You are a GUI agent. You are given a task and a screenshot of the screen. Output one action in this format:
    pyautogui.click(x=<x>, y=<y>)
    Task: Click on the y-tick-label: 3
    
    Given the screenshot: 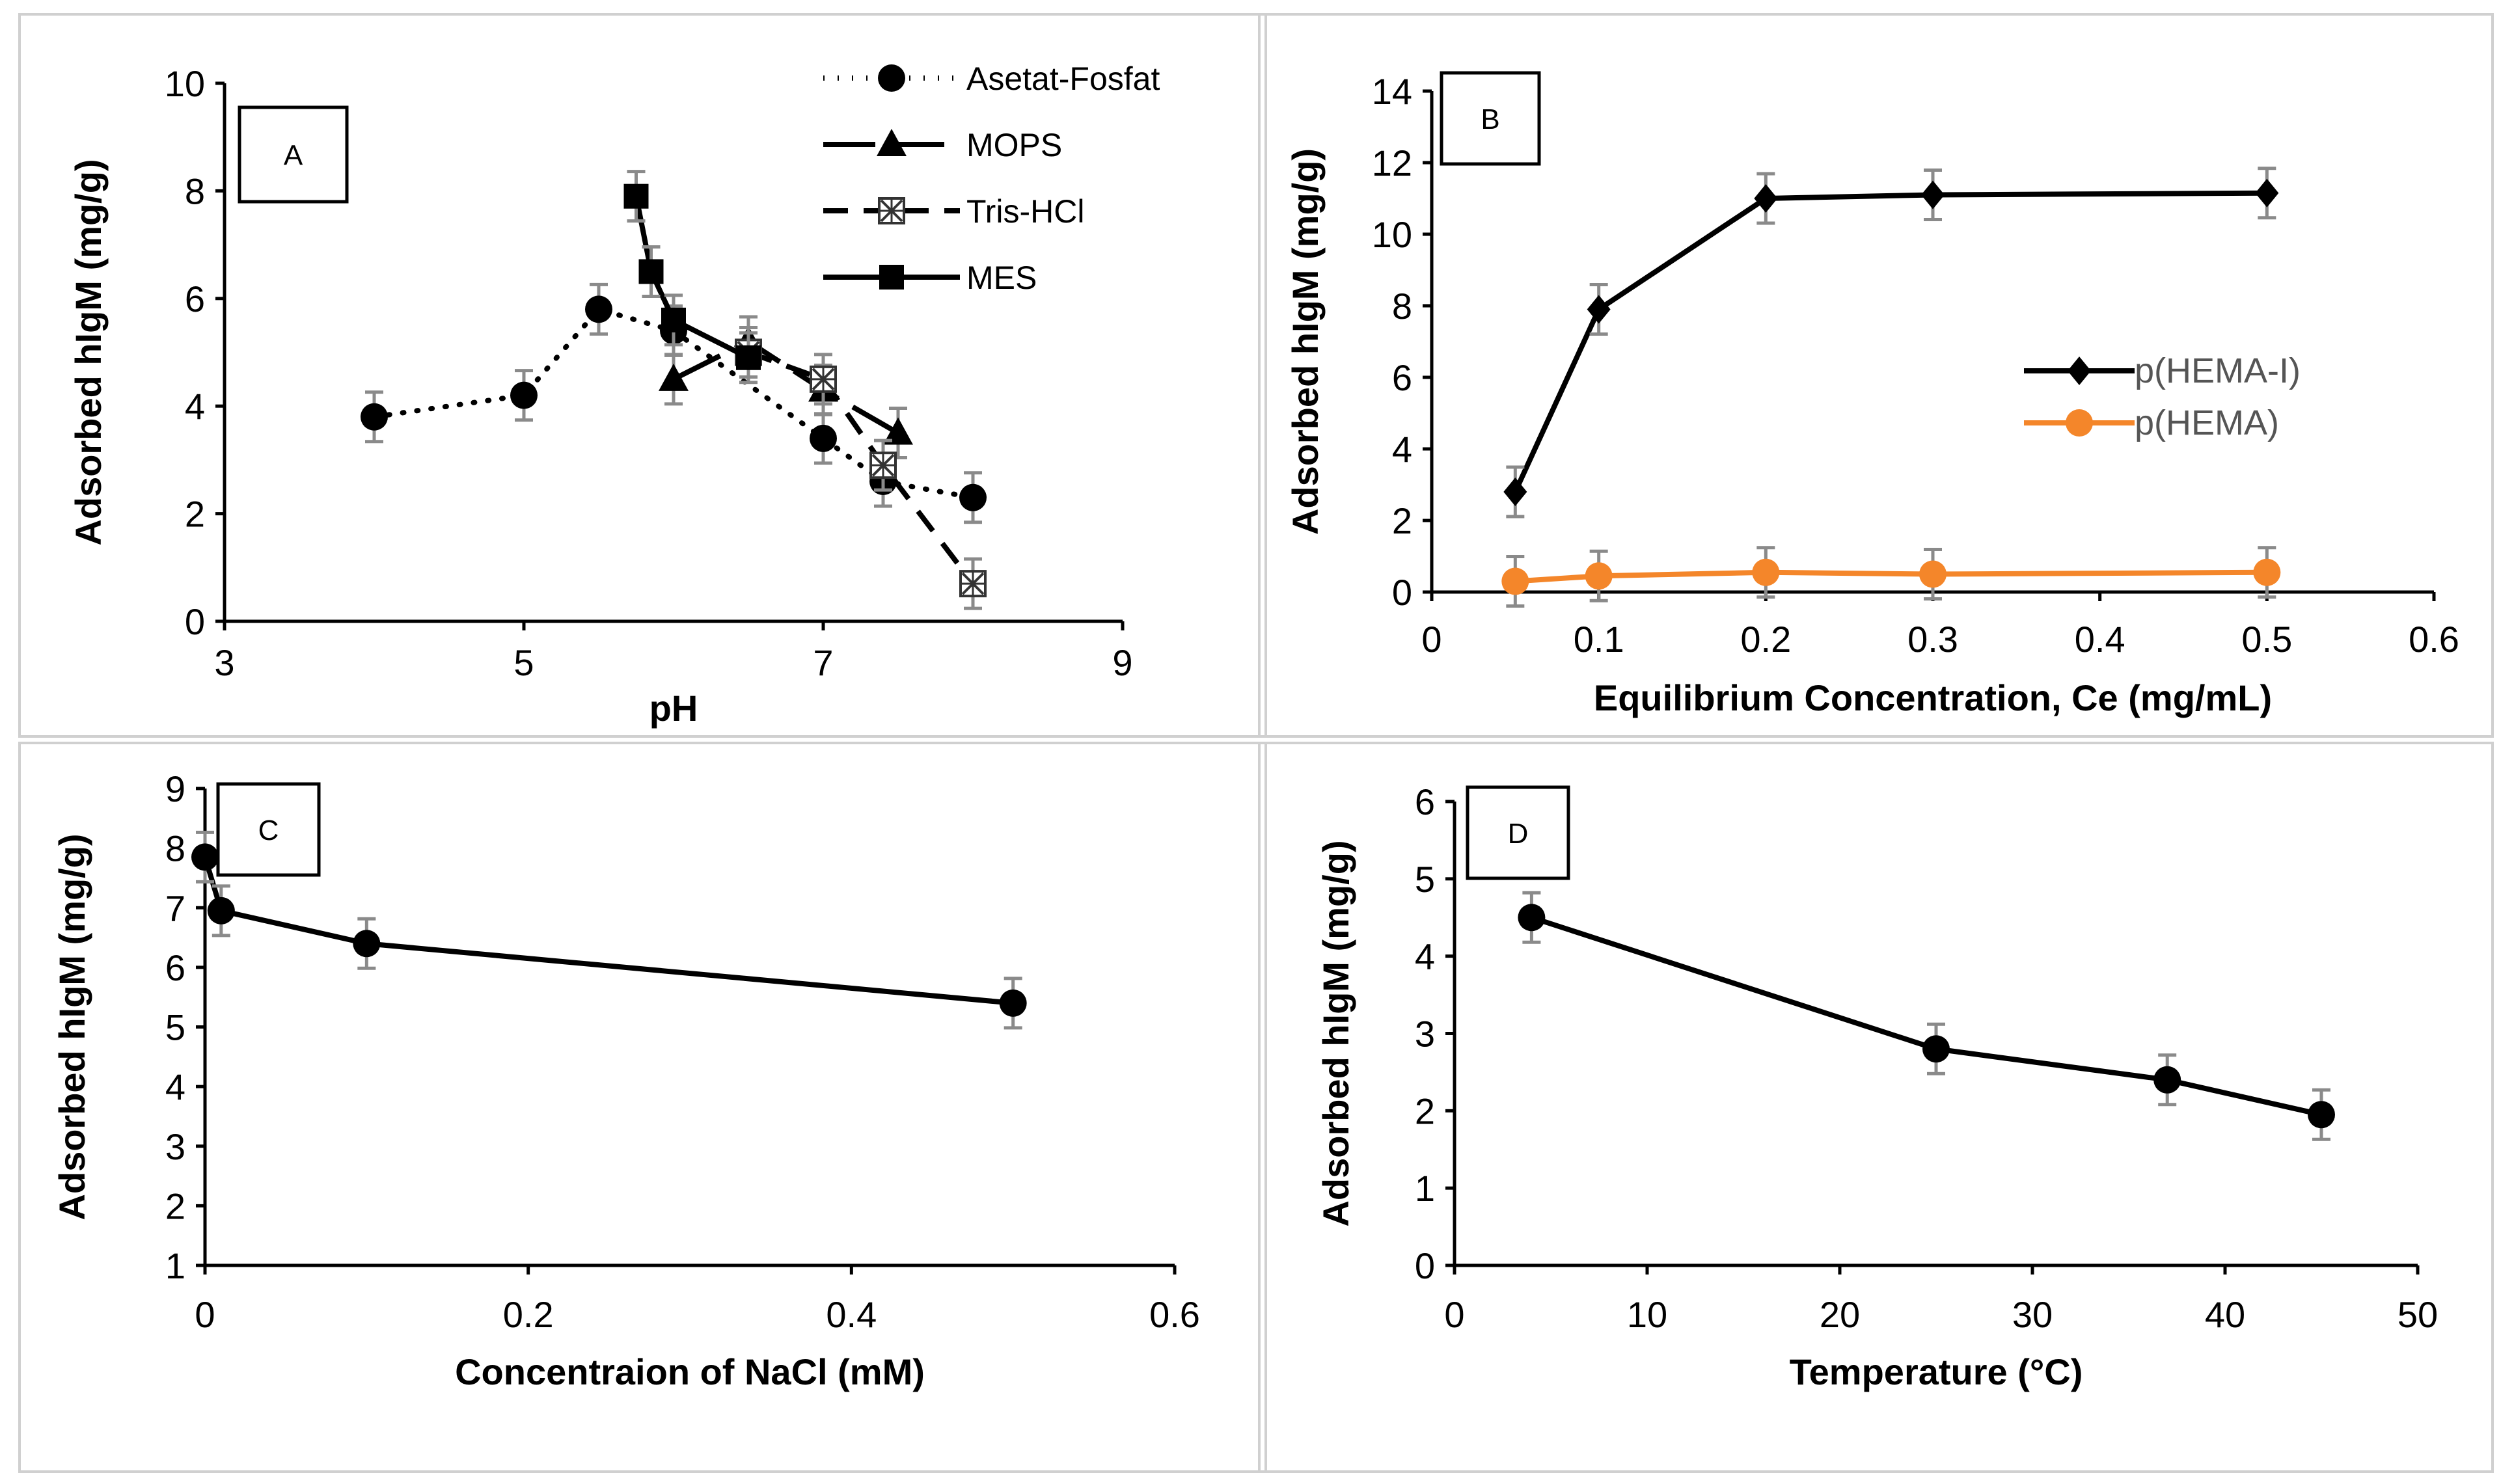 What is the action you would take?
    pyautogui.click(x=1425, y=1034)
    